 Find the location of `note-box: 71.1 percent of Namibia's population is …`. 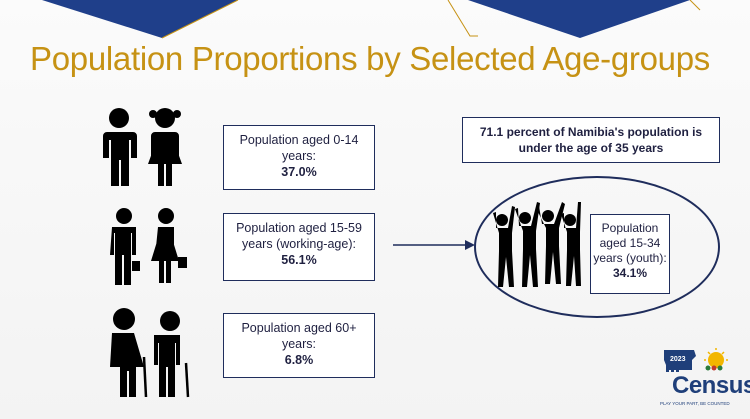

note-box: 71.1 percent of Namibia's population is … is located at coordinates (591, 140).